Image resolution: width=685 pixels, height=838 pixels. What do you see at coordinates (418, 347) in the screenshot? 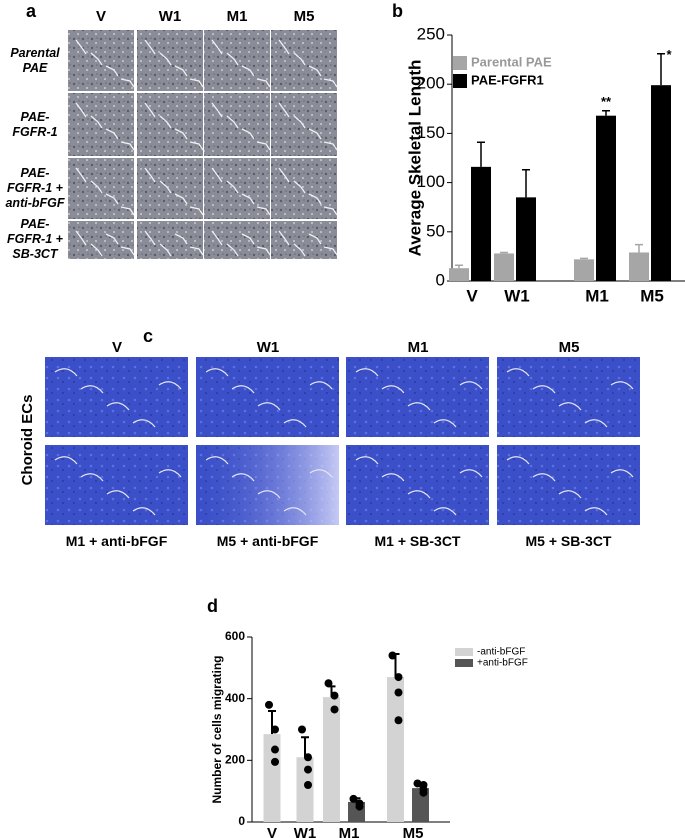
I see `column-label: M1` at bounding box center [418, 347].